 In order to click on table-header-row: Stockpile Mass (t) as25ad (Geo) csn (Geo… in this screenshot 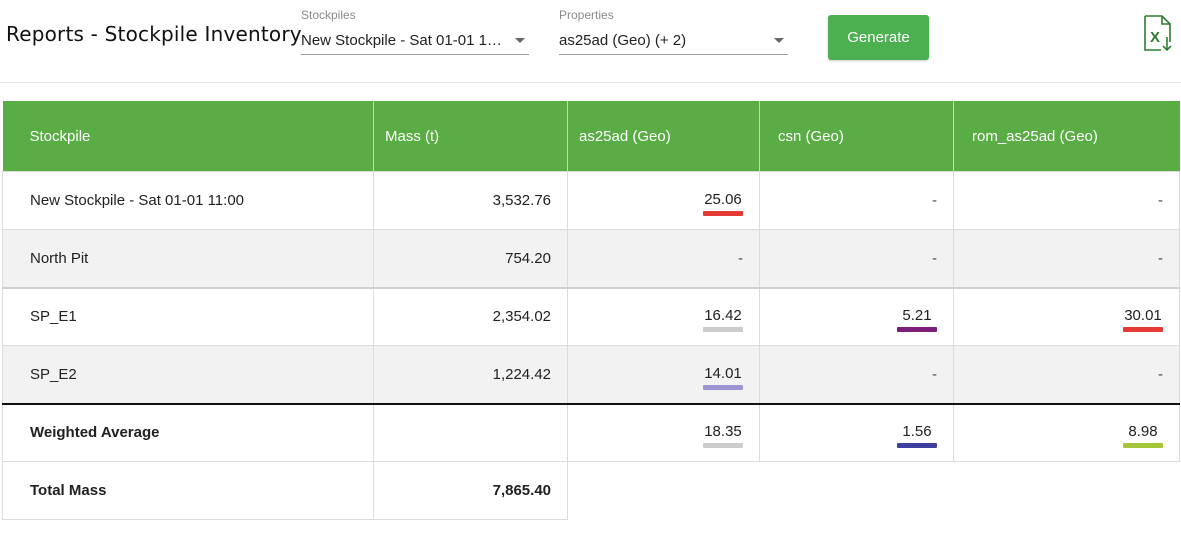, I will do `click(591, 136)`.